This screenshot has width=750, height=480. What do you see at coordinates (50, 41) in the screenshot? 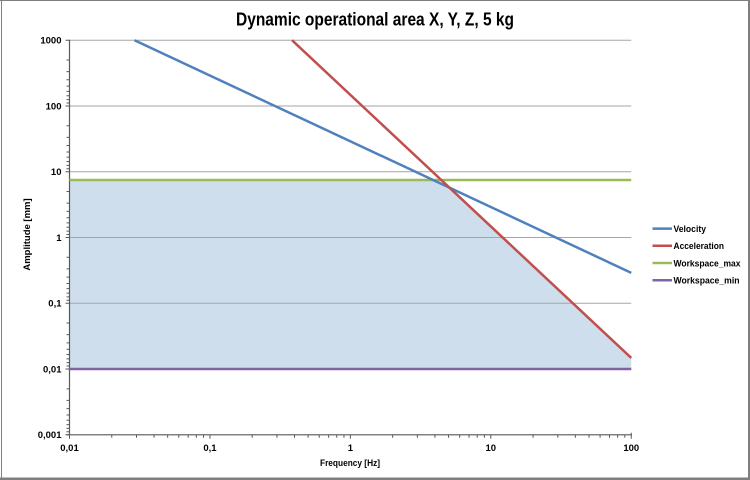
I see `svg-text: 1000` at bounding box center [50, 41].